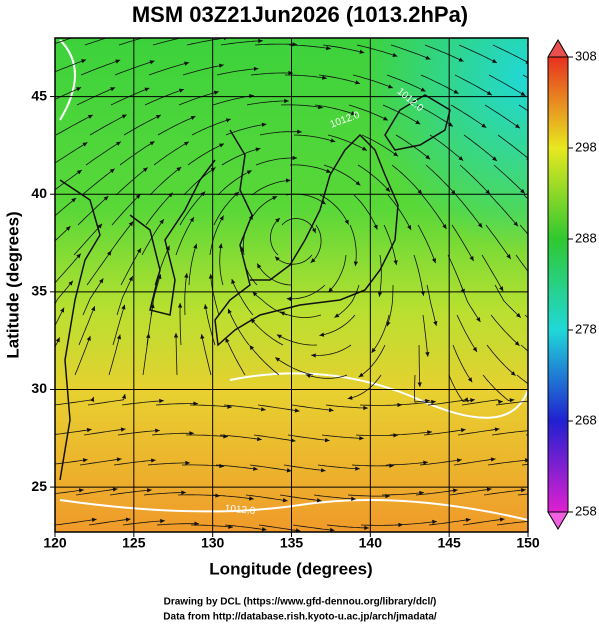  I want to click on x-tick-label: 140, so click(371, 543).